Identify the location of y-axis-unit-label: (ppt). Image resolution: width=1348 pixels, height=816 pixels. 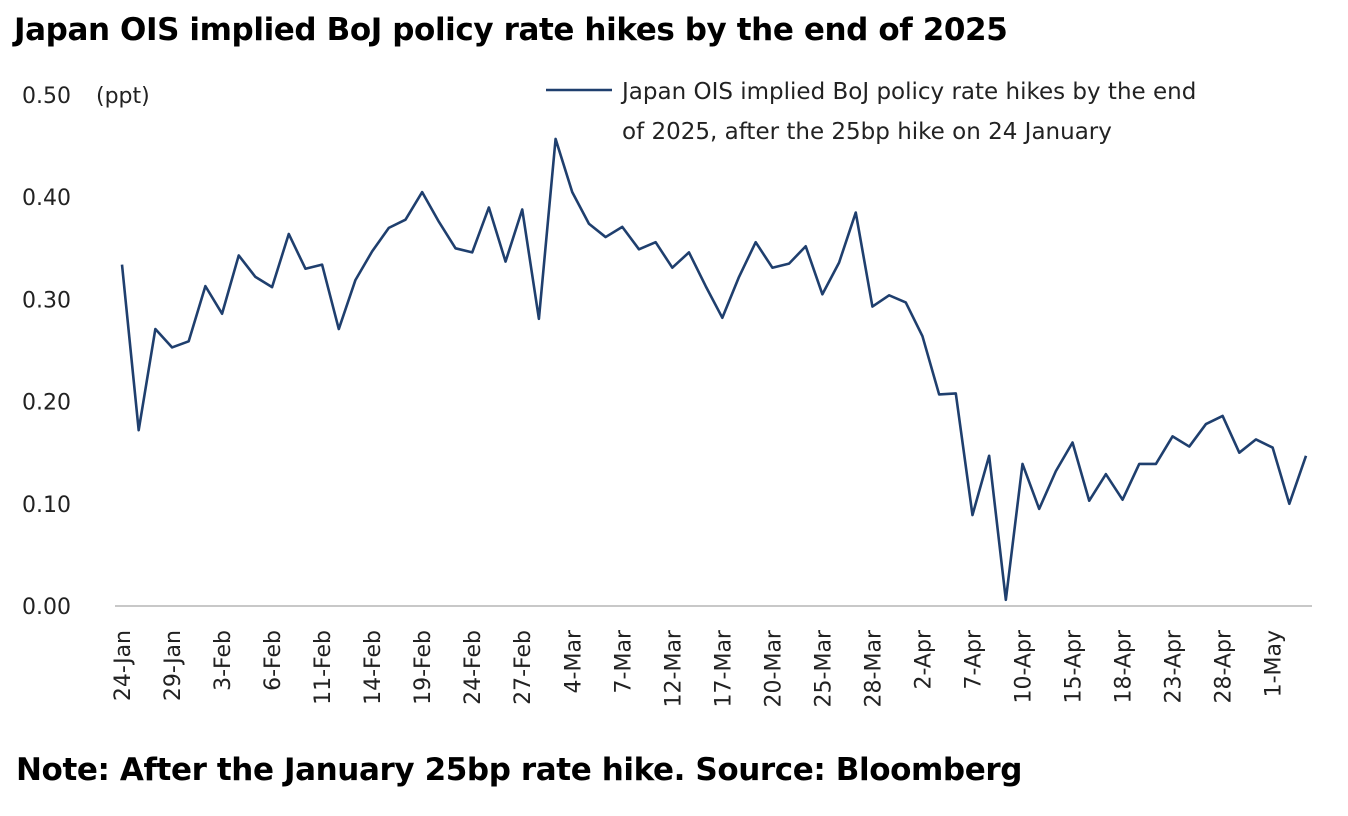
(123, 96).